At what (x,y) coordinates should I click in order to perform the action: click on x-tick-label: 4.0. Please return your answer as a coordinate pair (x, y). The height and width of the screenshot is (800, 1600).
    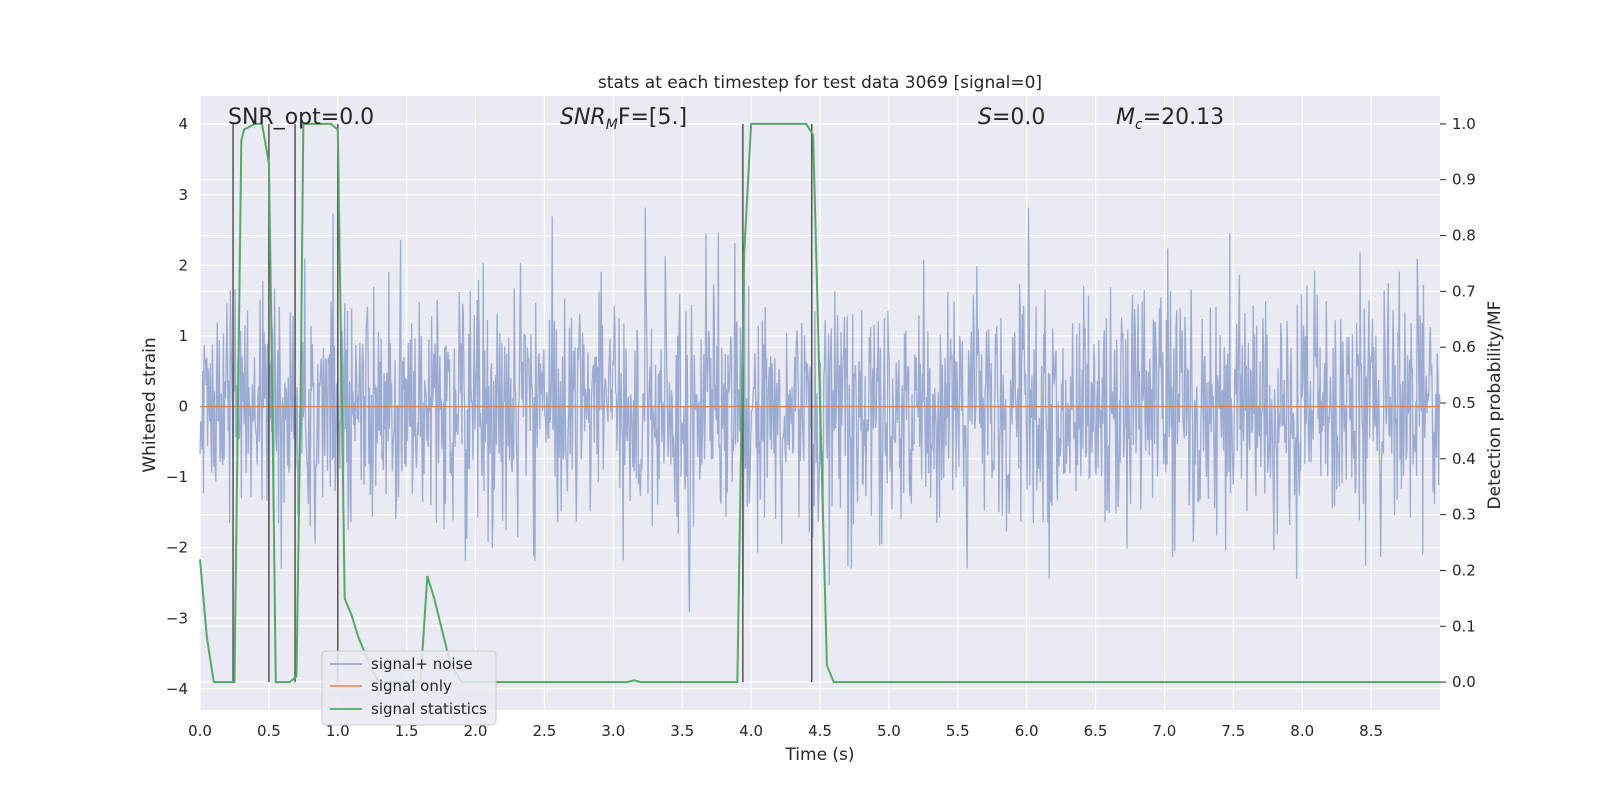
    Looking at the image, I should click on (751, 731).